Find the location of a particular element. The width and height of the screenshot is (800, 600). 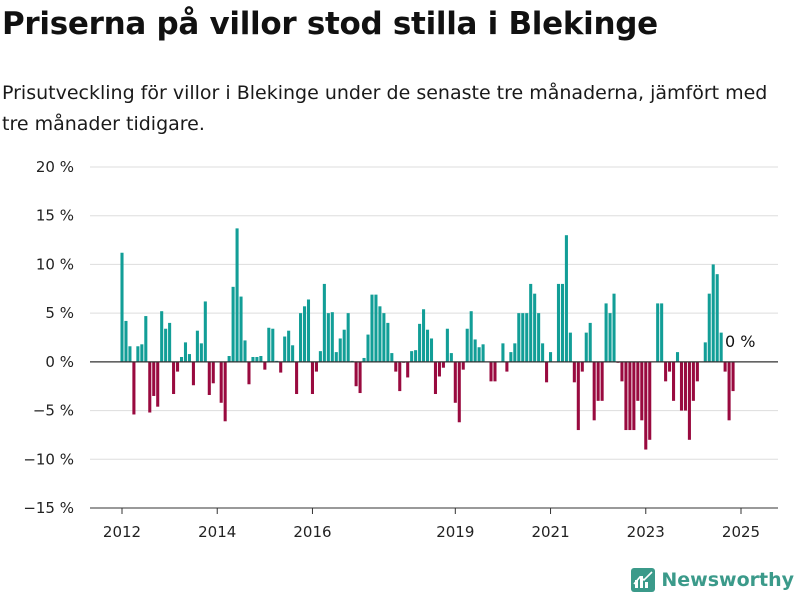

latest-value-label: 0 % is located at coordinates (740, 341).